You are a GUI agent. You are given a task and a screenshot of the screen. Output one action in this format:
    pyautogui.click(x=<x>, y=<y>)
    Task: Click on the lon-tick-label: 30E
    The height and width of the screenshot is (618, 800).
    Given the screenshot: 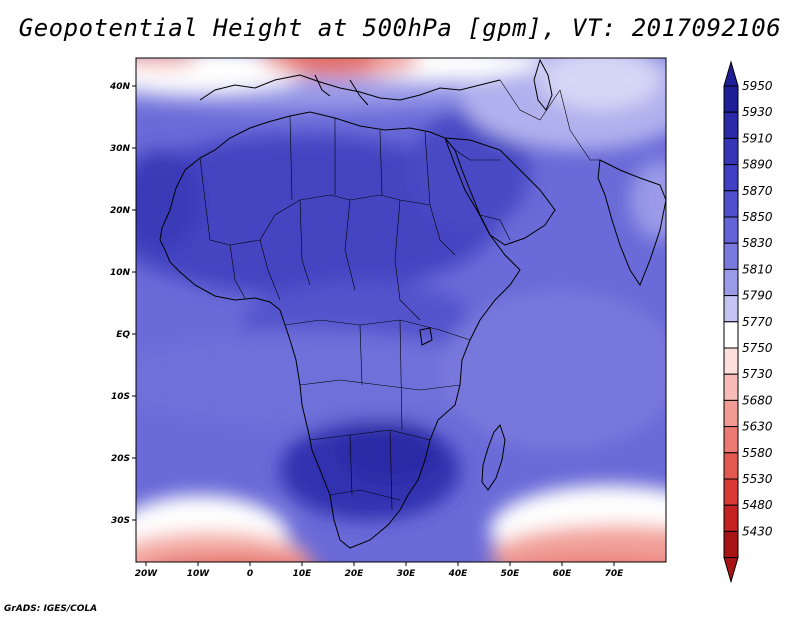 What is the action you would take?
    pyautogui.click(x=407, y=574)
    